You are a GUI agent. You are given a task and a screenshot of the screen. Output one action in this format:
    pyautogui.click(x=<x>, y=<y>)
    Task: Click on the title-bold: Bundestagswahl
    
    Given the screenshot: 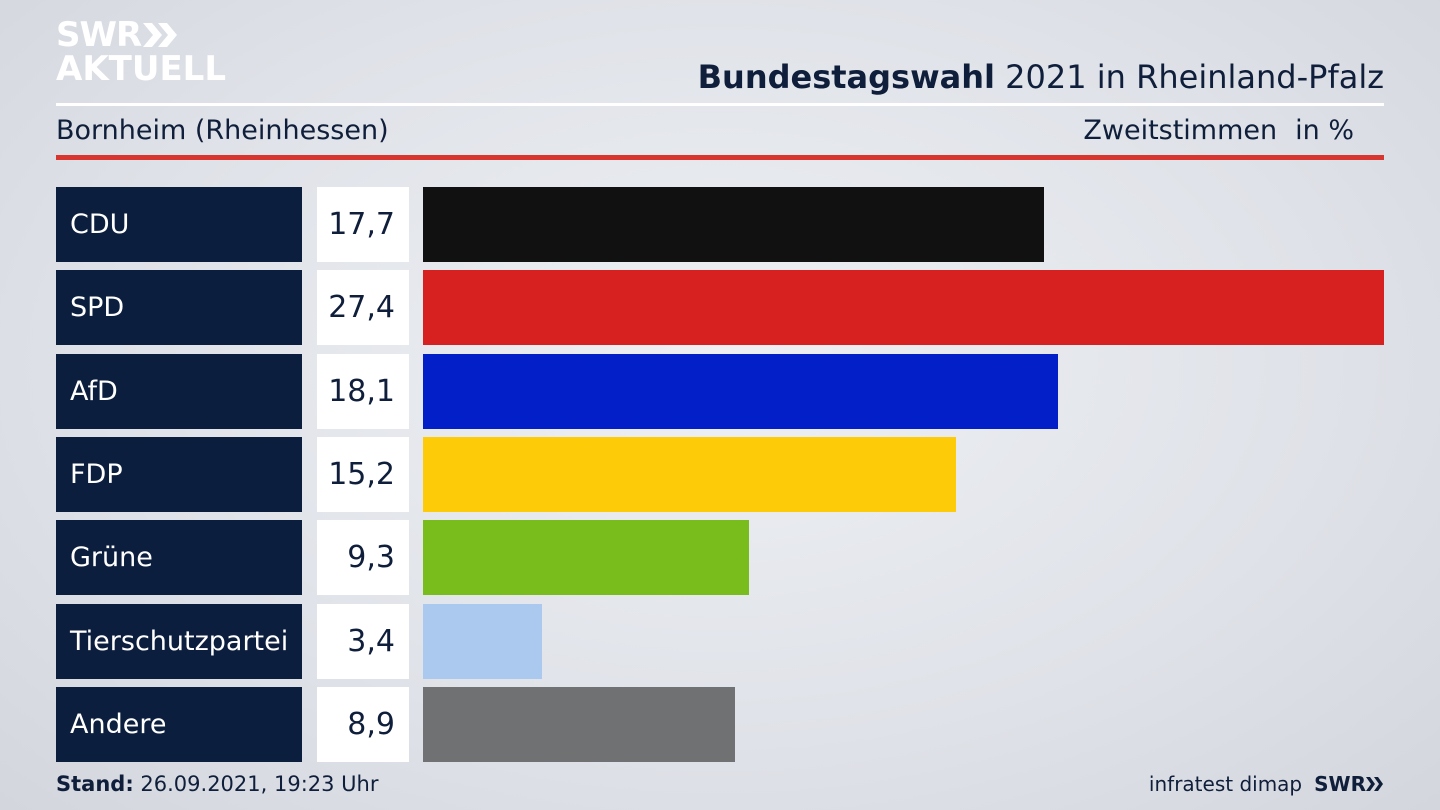 What is the action you would take?
    pyautogui.click(x=846, y=77)
    